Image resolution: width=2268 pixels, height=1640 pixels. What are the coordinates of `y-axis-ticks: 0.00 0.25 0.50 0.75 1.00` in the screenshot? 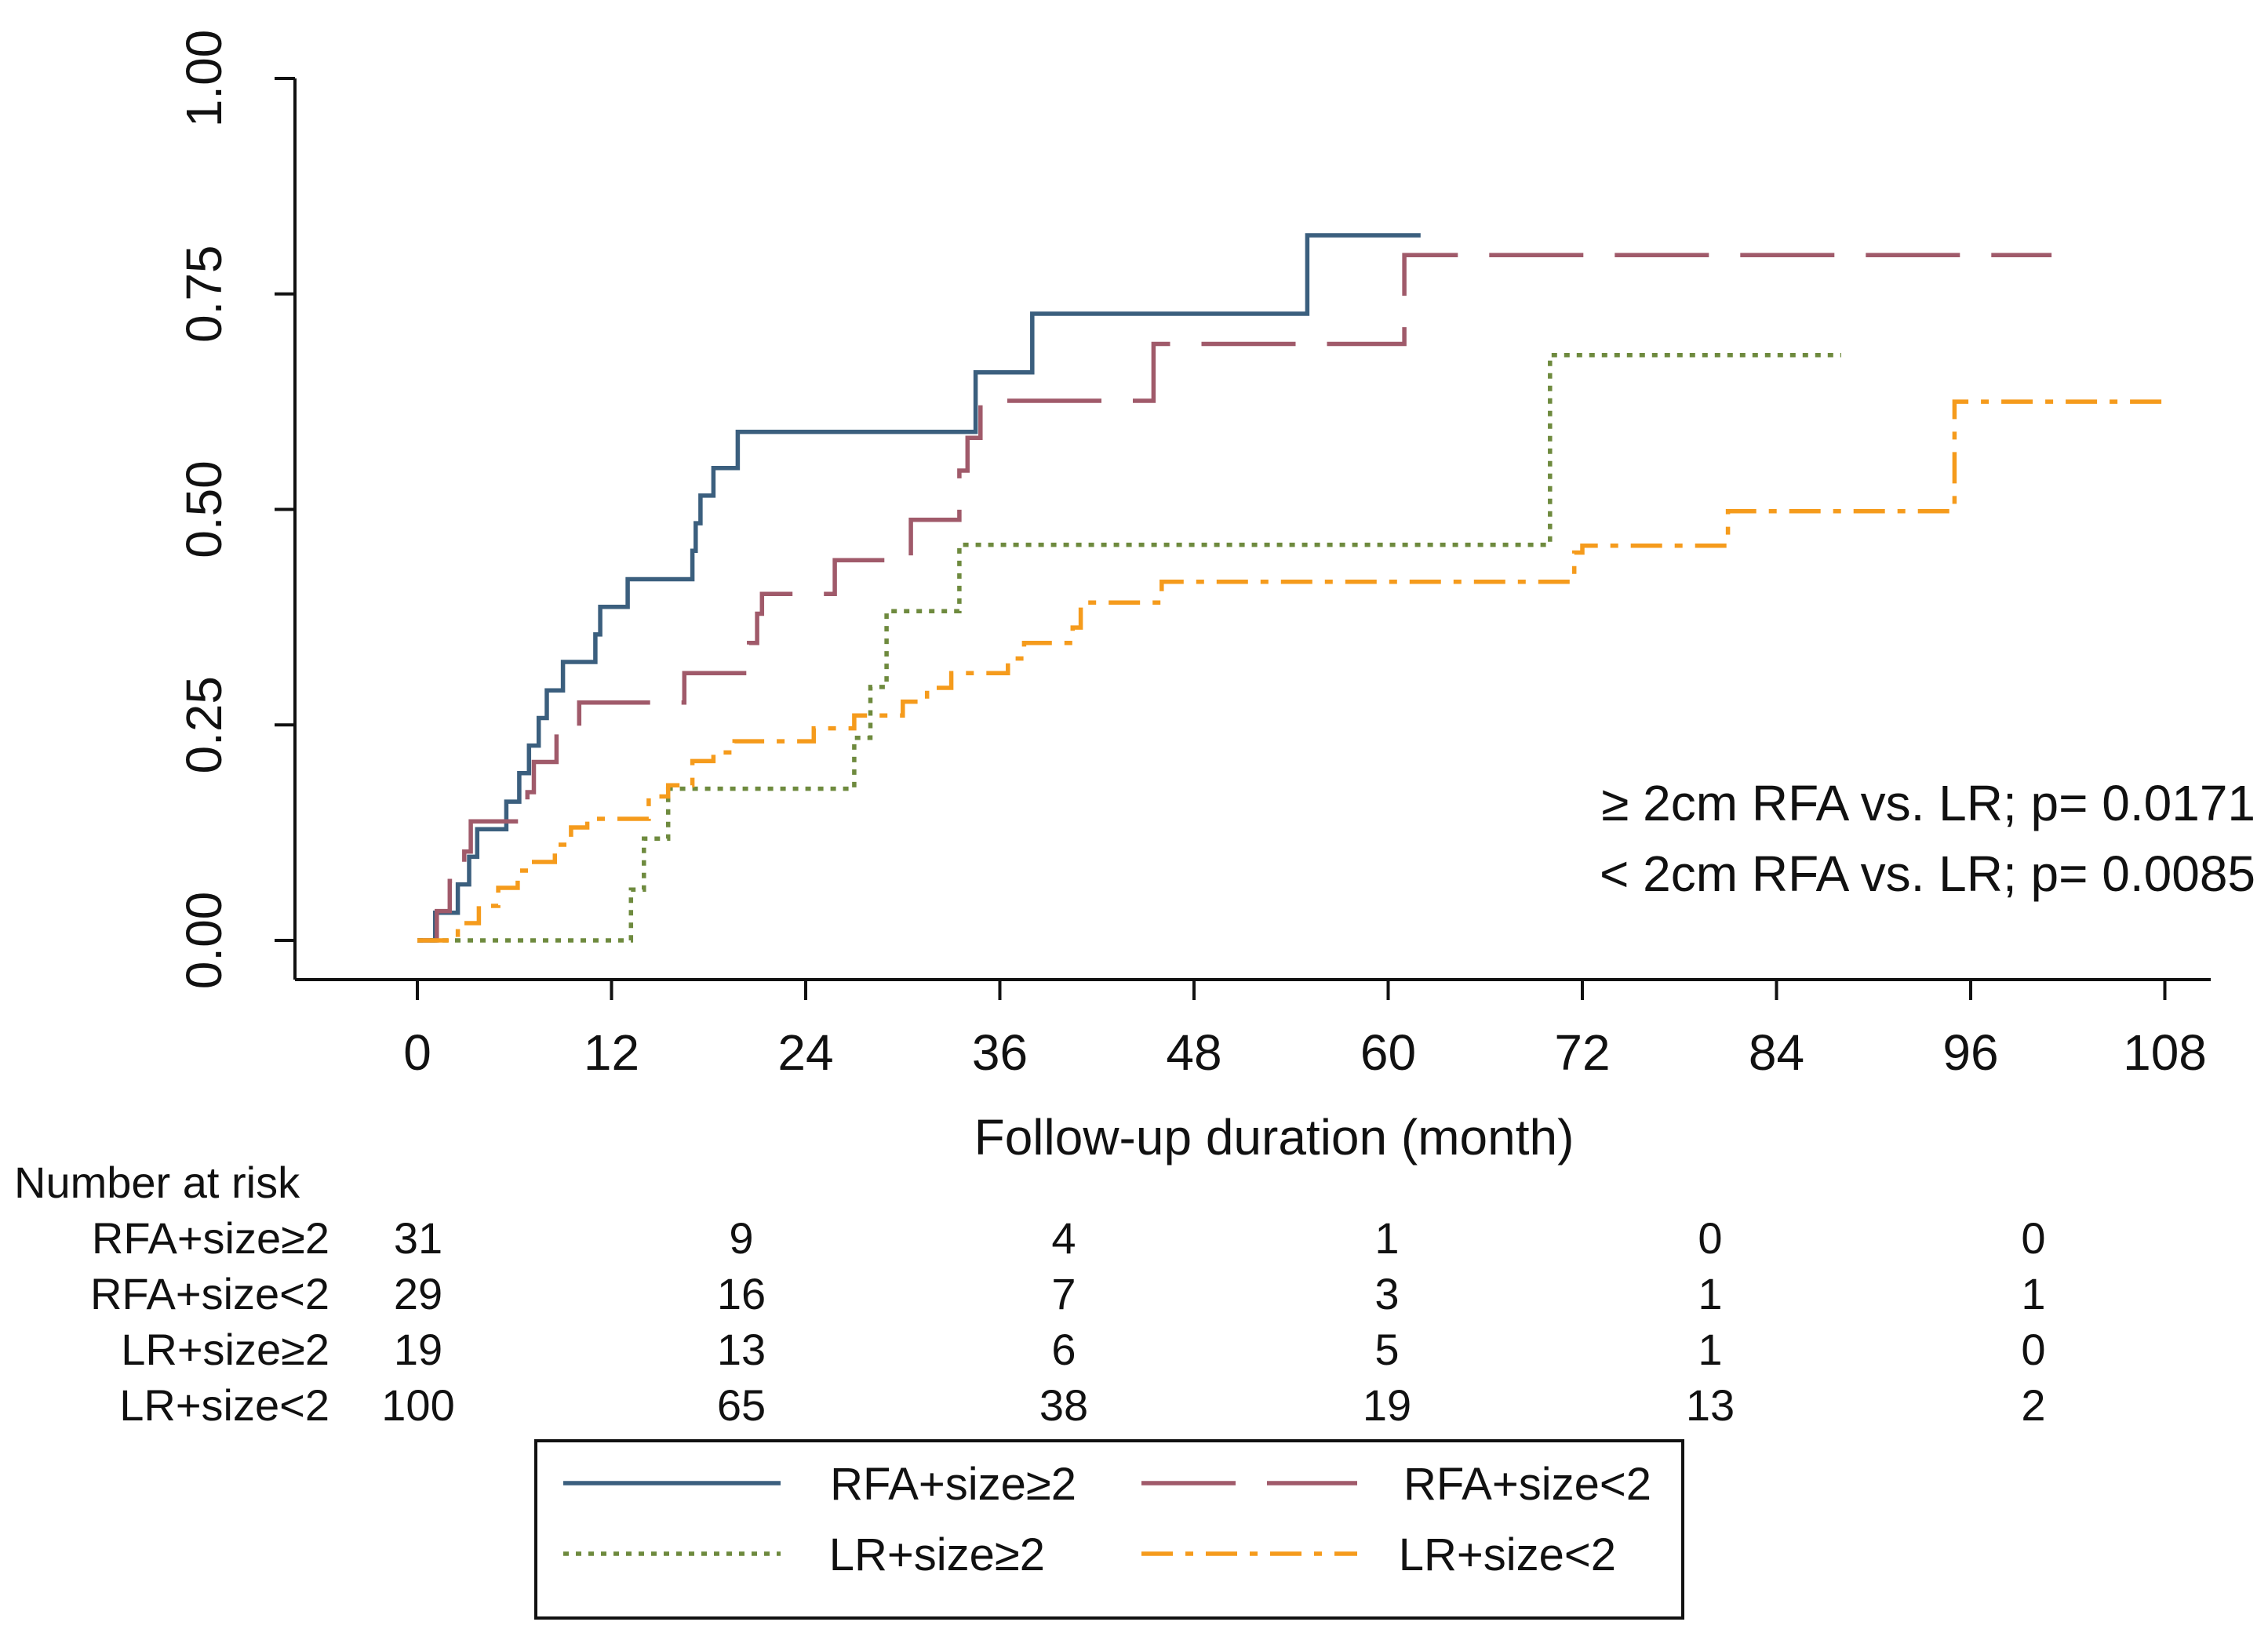 It's located at (235, 510).